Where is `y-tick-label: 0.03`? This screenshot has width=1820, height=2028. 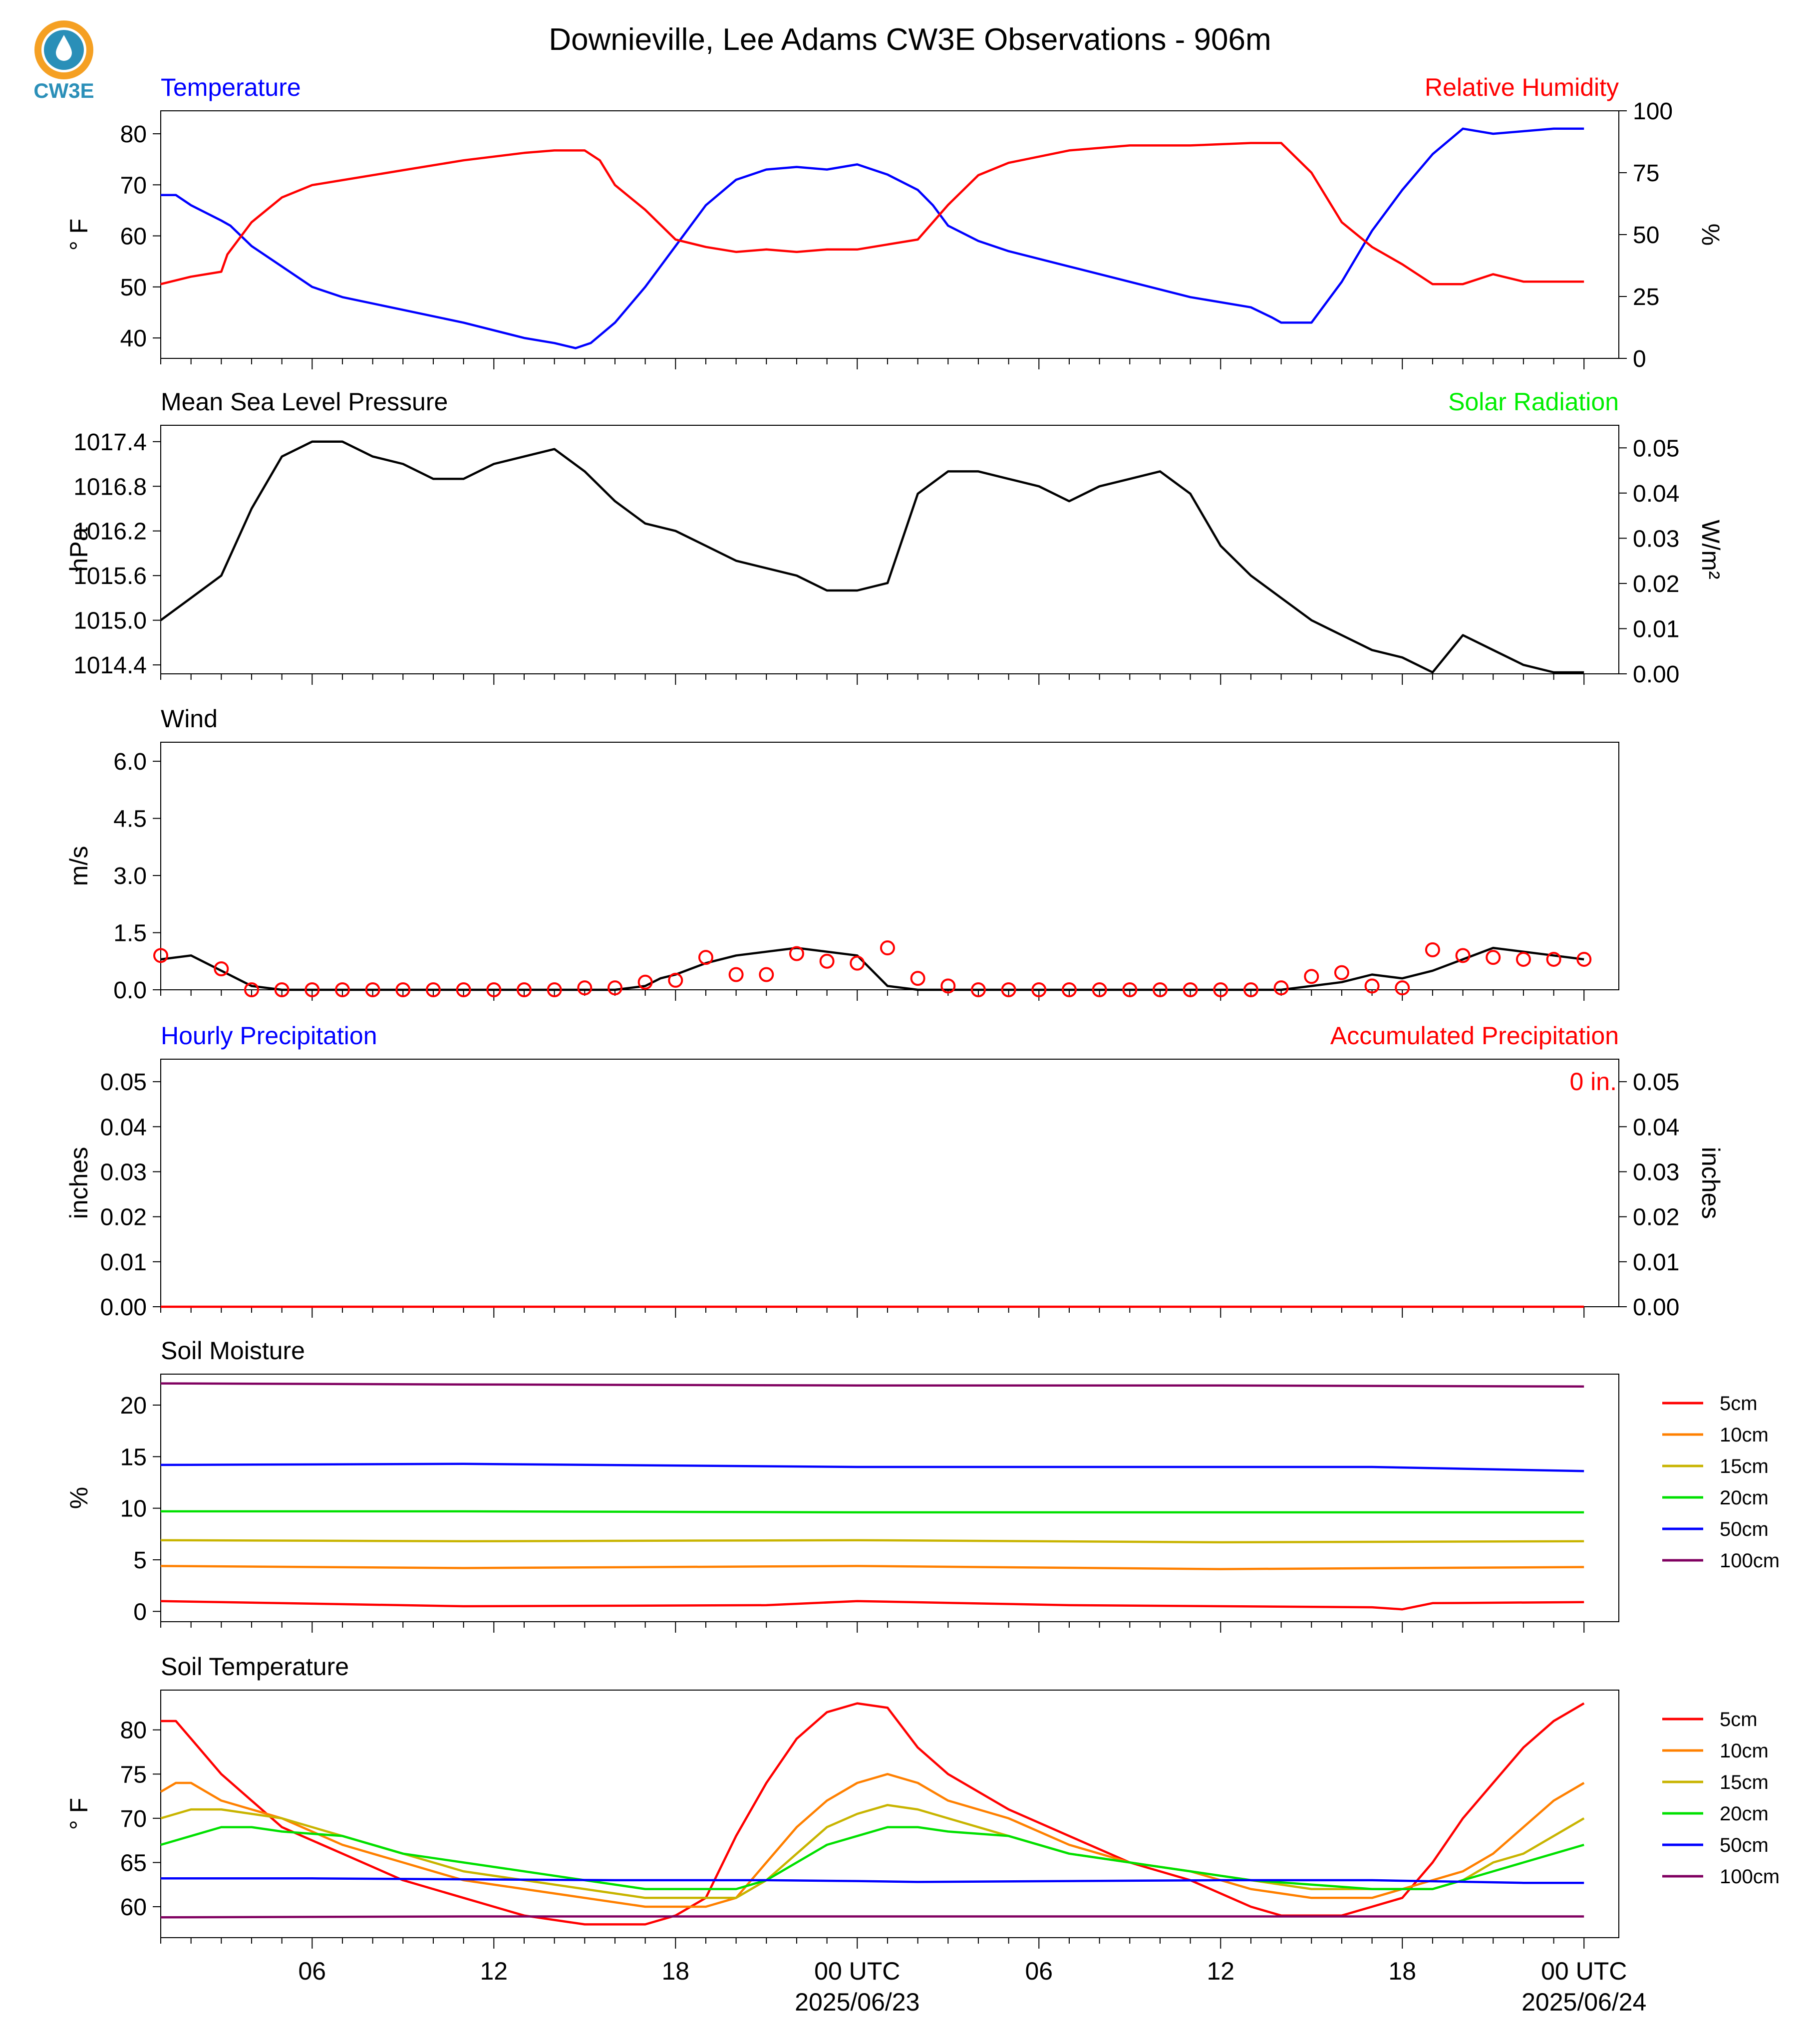 y-tick-label: 0.03 is located at coordinates (123, 1172).